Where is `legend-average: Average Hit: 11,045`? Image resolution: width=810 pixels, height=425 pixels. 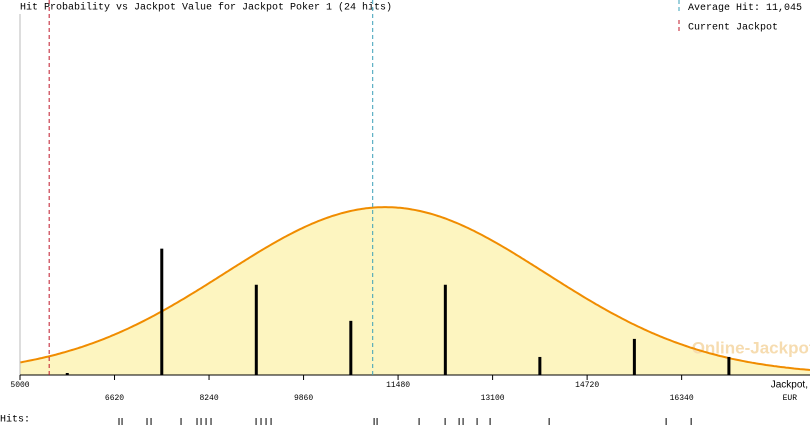
legend-average: Average Hit: 11,045 is located at coordinates (745, 8).